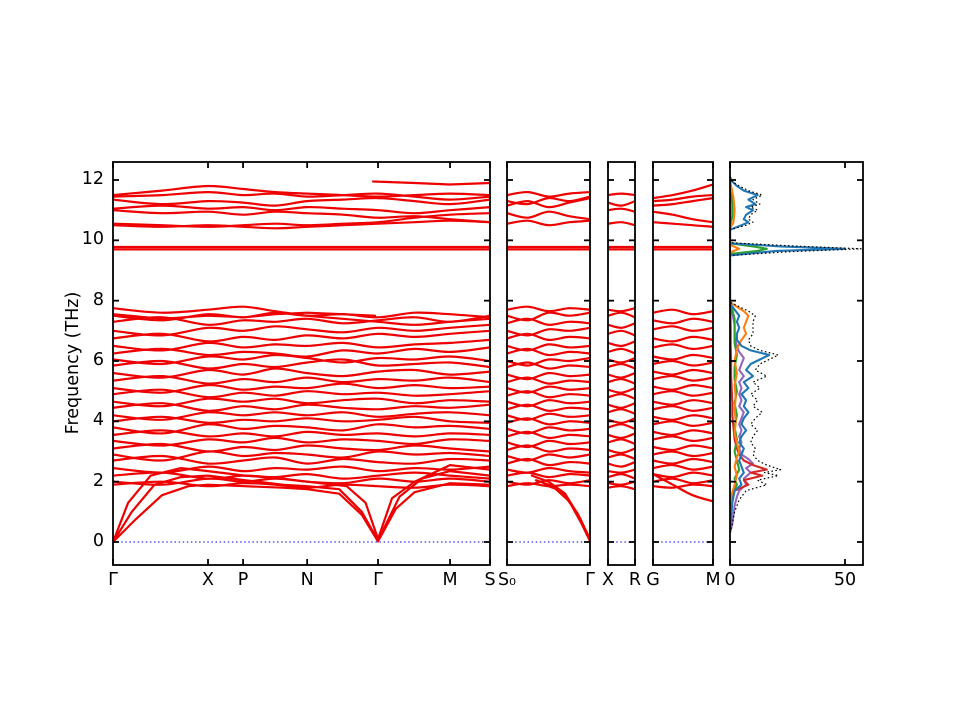 The image size is (960, 720). What do you see at coordinates (243, 580) in the screenshot?
I see `x-tick-label: P` at bounding box center [243, 580].